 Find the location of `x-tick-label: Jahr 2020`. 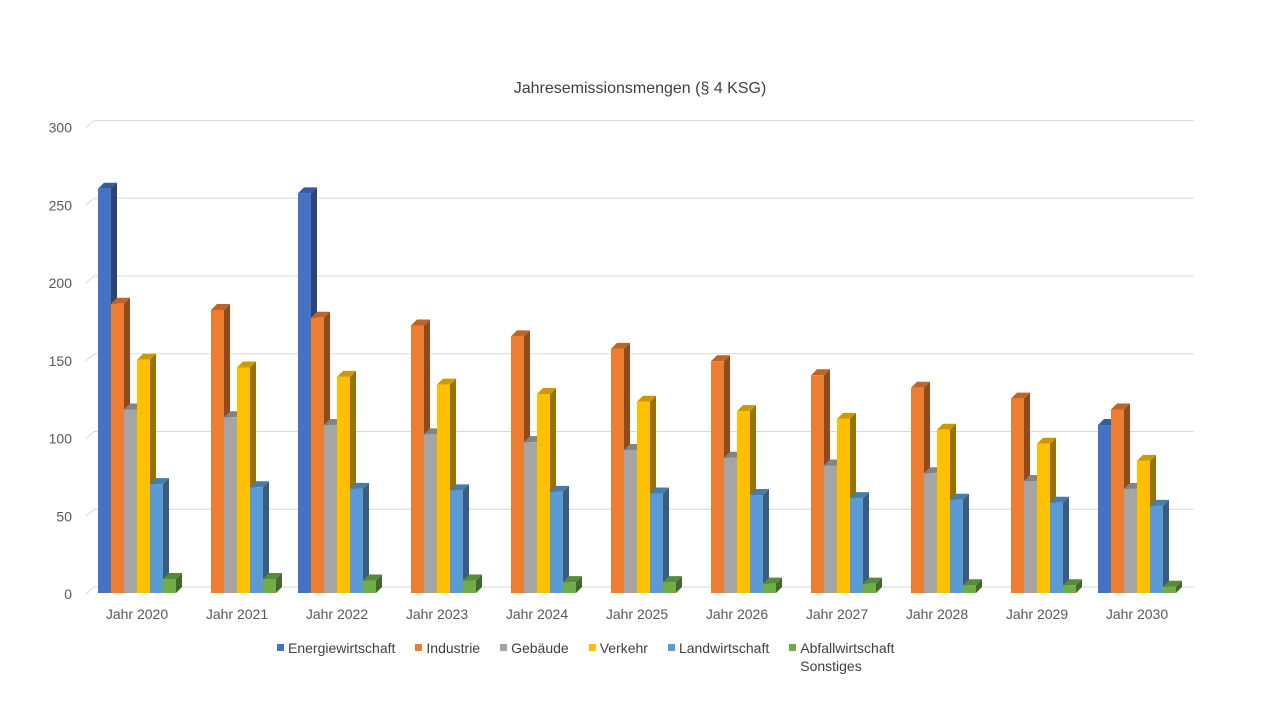

x-tick-label: Jahr 2020 is located at coordinates (137, 614).